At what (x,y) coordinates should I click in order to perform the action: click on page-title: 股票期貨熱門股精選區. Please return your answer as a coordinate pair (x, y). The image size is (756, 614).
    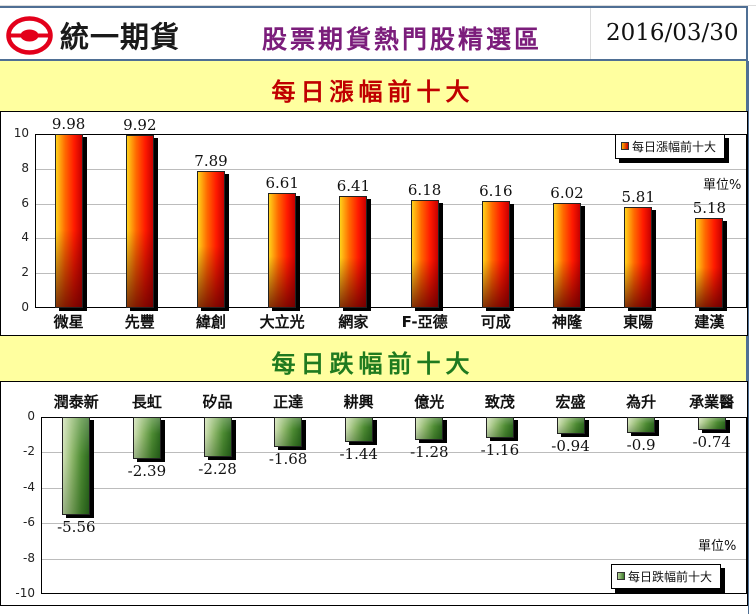
    Looking at the image, I should click on (402, 39).